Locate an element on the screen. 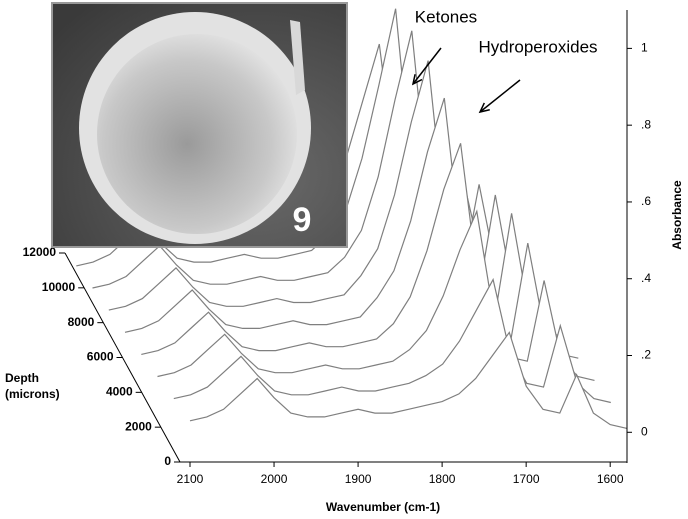 The image size is (688, 519). x-tick-label: 1900 is located at coordinates (358, 479).